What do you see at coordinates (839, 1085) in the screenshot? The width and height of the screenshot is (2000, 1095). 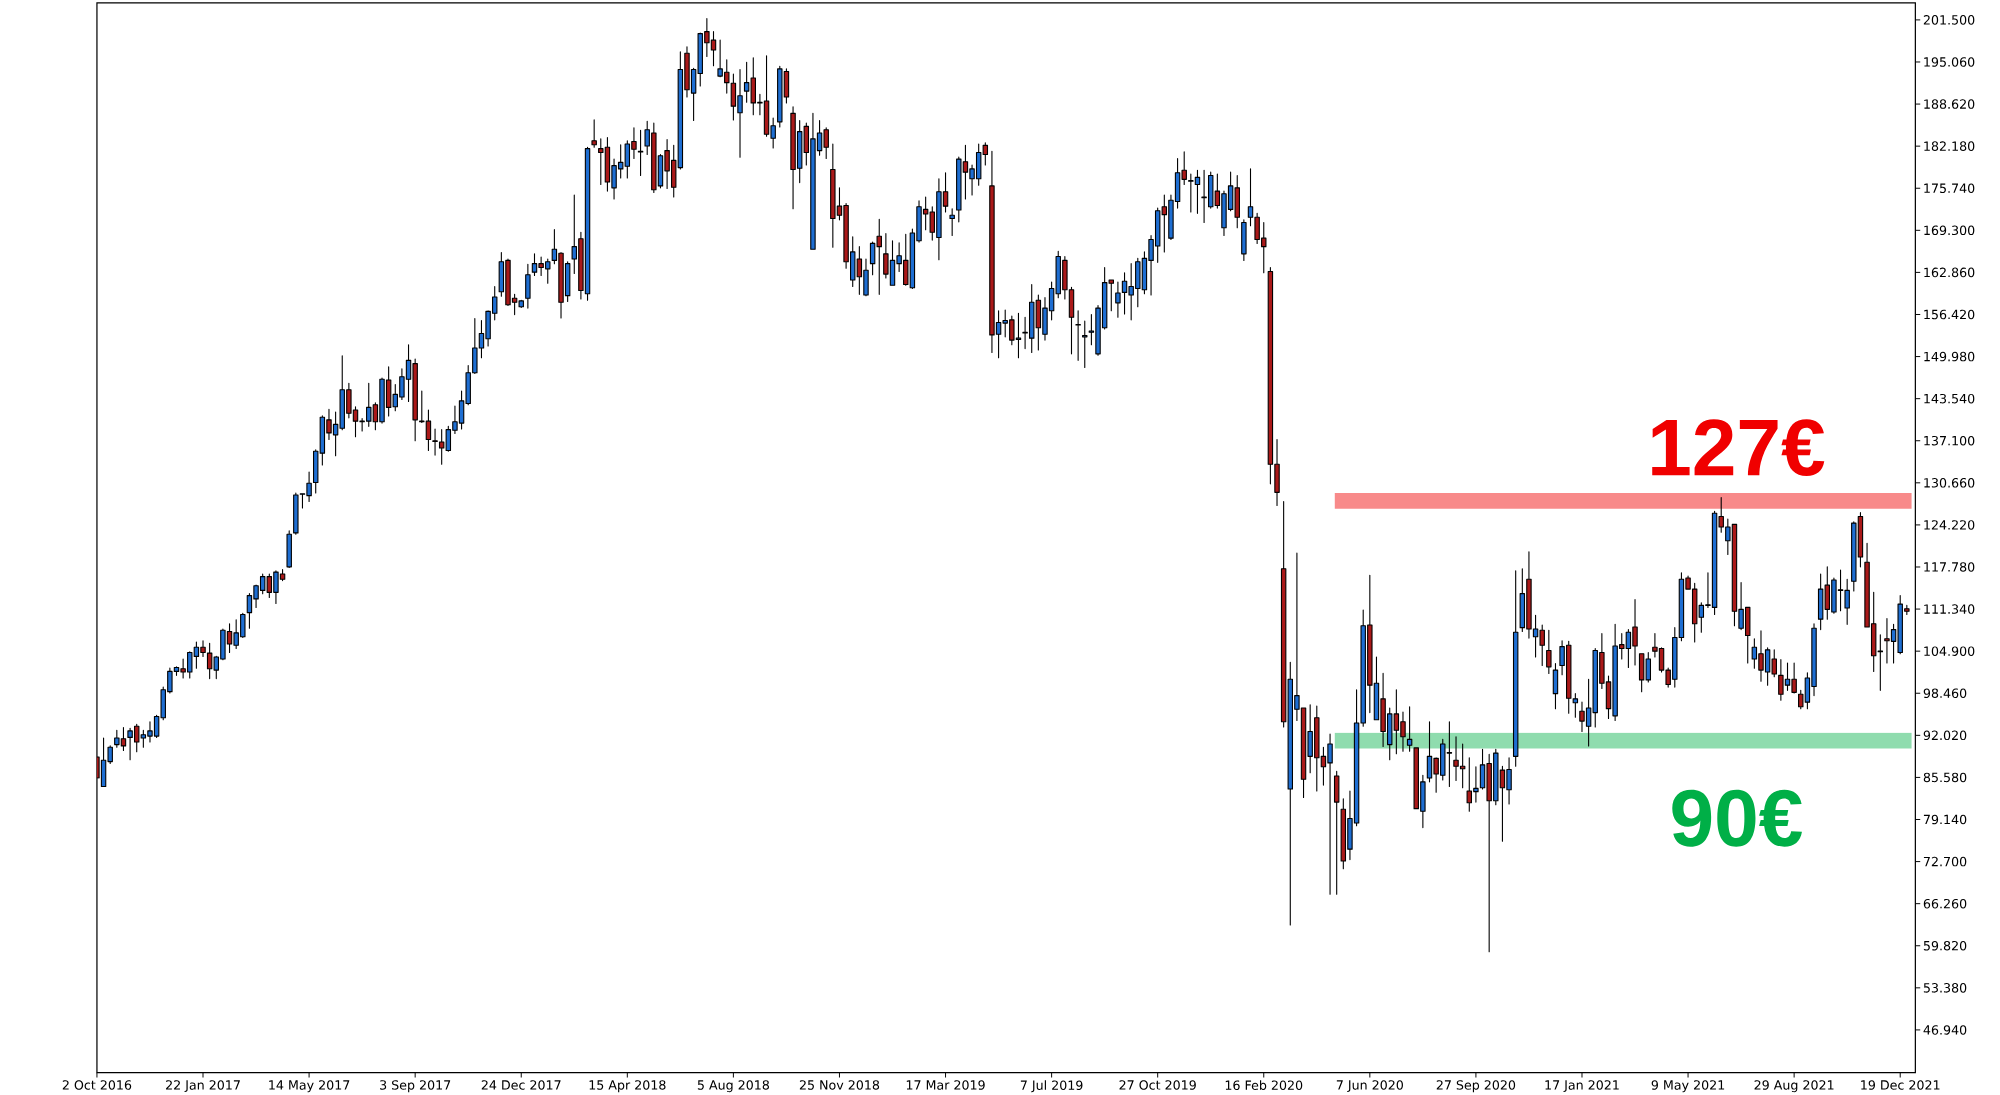 I see `x-tick-label: 25 Nov 2018` at bounding box center [839, 1085].